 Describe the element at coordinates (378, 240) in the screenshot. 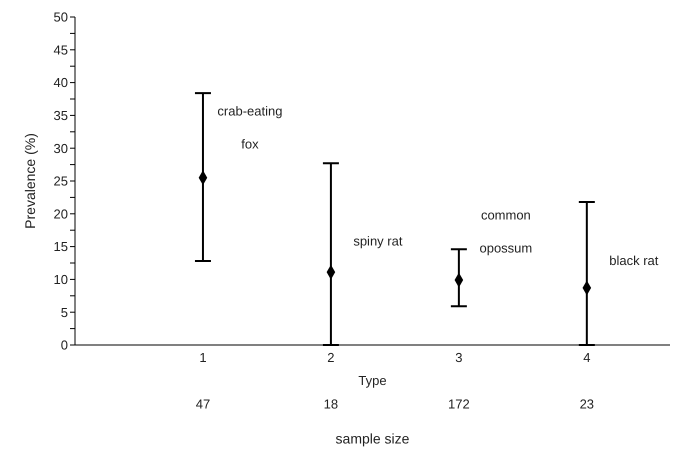

I see `annotation: spiny rat` at that location.